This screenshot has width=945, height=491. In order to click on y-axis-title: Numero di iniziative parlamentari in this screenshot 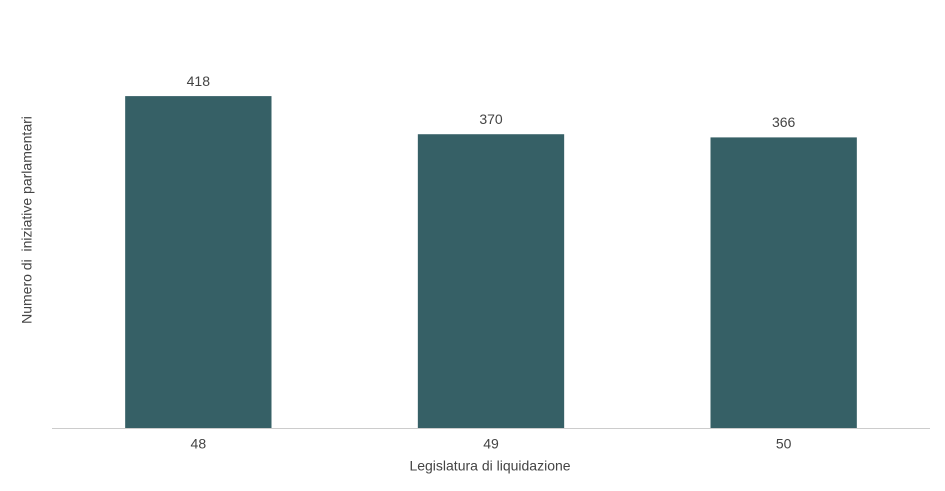, I will do `click(27, 220)`.